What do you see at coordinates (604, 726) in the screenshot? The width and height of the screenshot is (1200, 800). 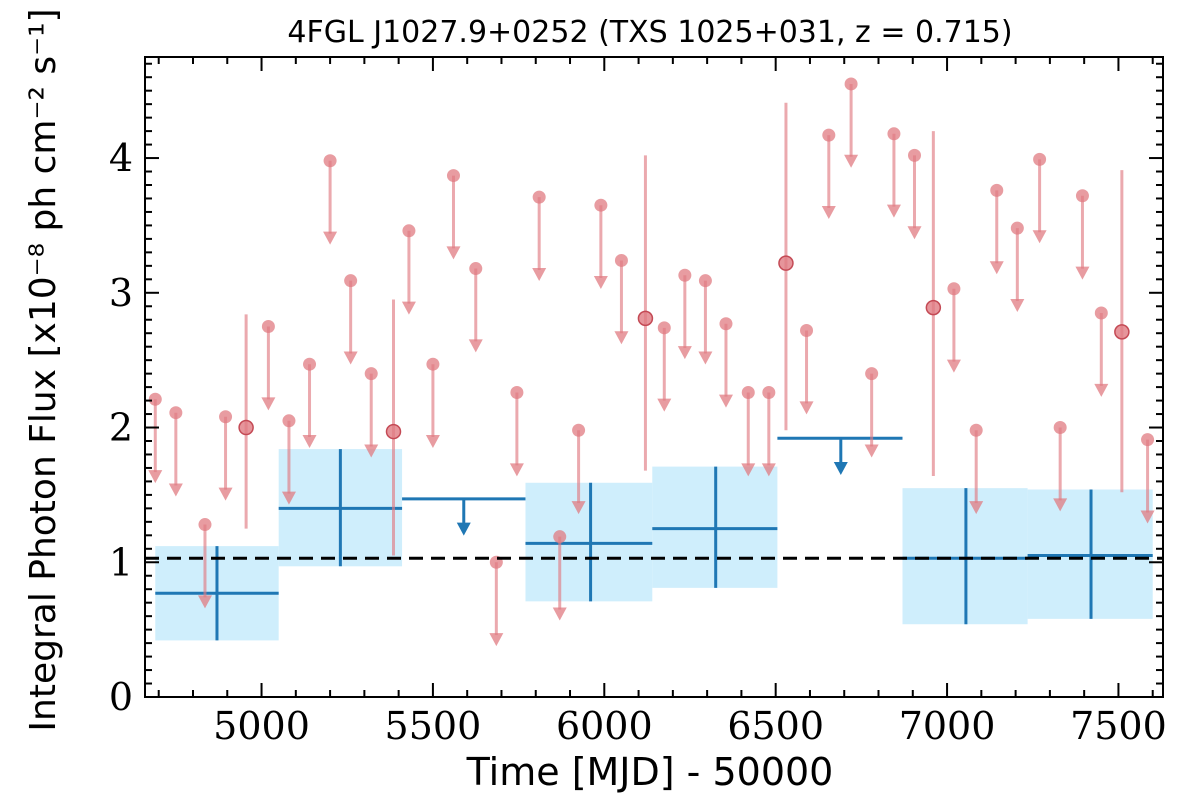 I see `x-tick-label-2: 6000` at bounding box center [604, 726].